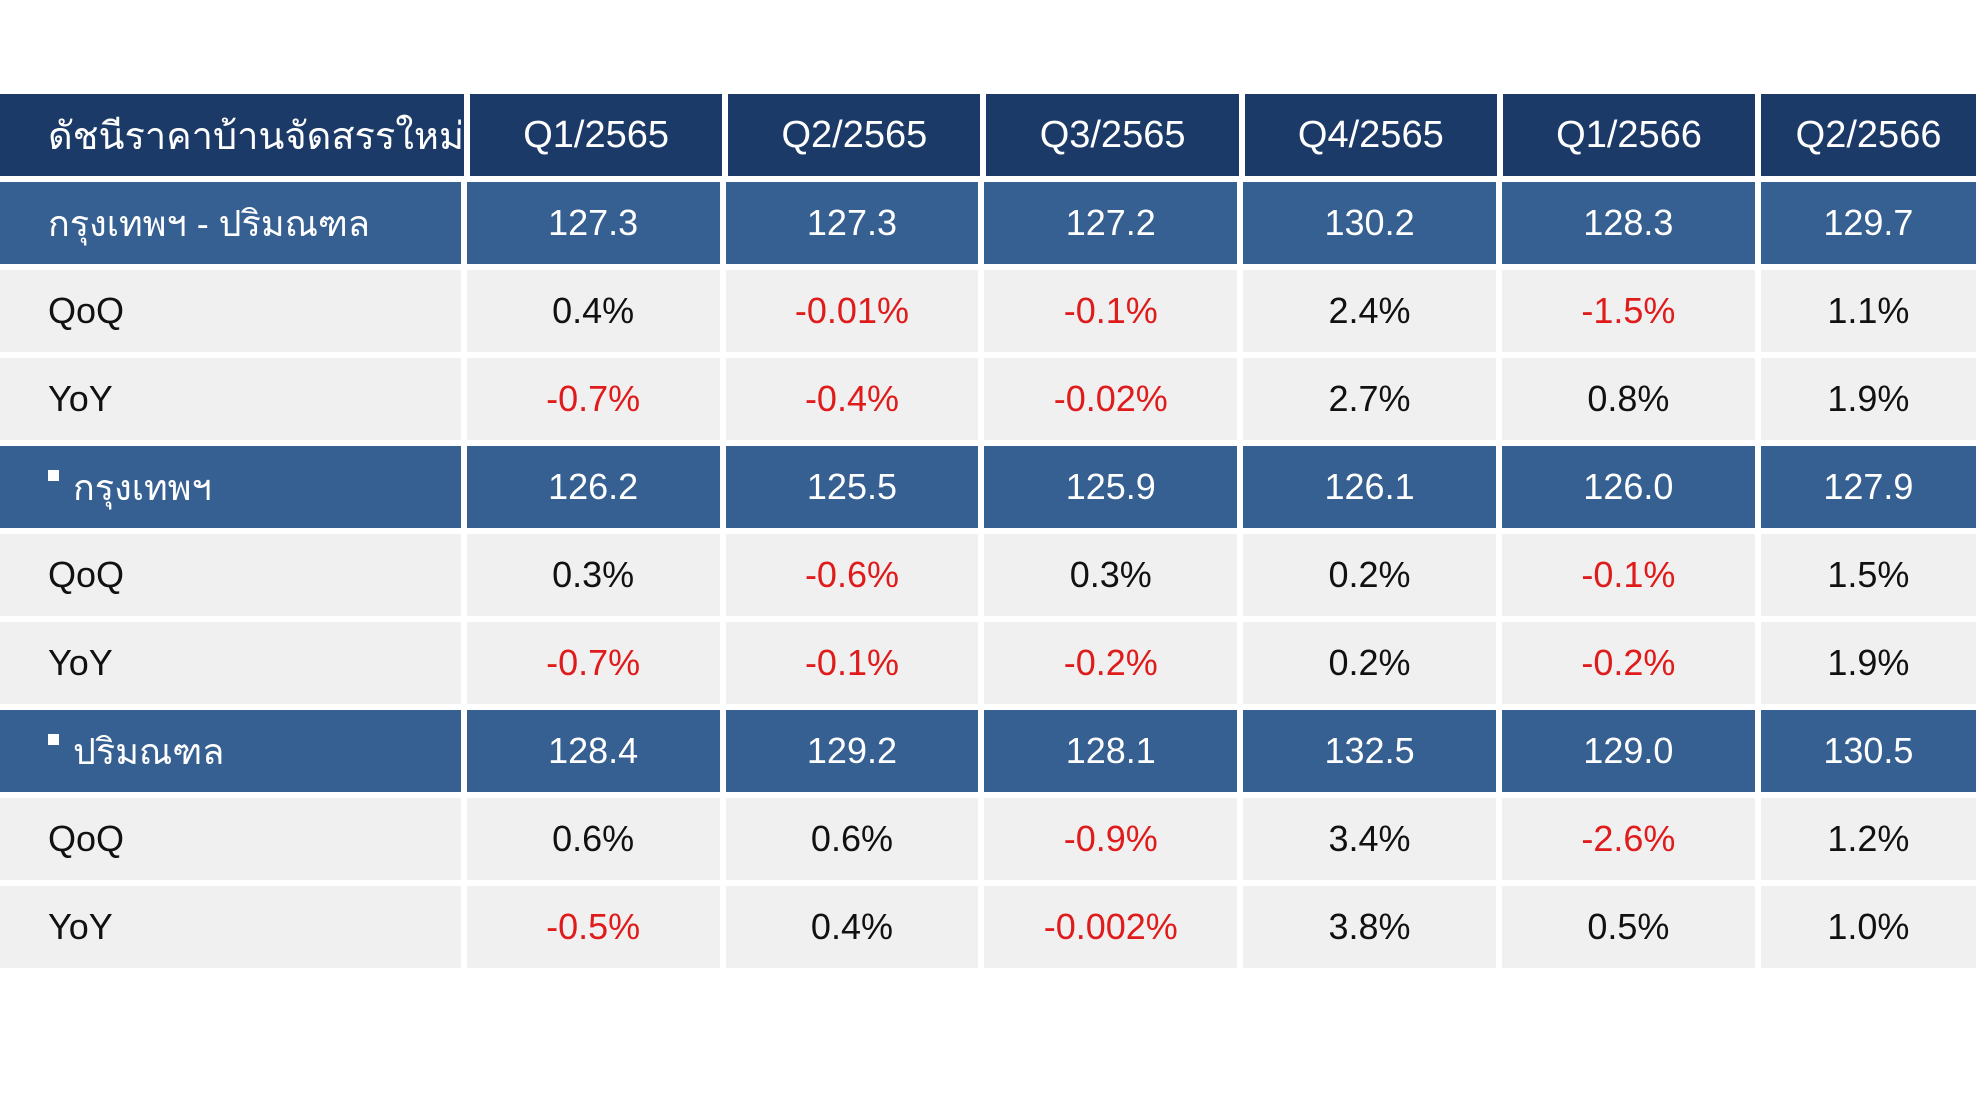 The image size is (1976, 1111). Describe the element at coordinates (852, 399) in the screenshot. I see `value-cell: -0.4%` at that location.